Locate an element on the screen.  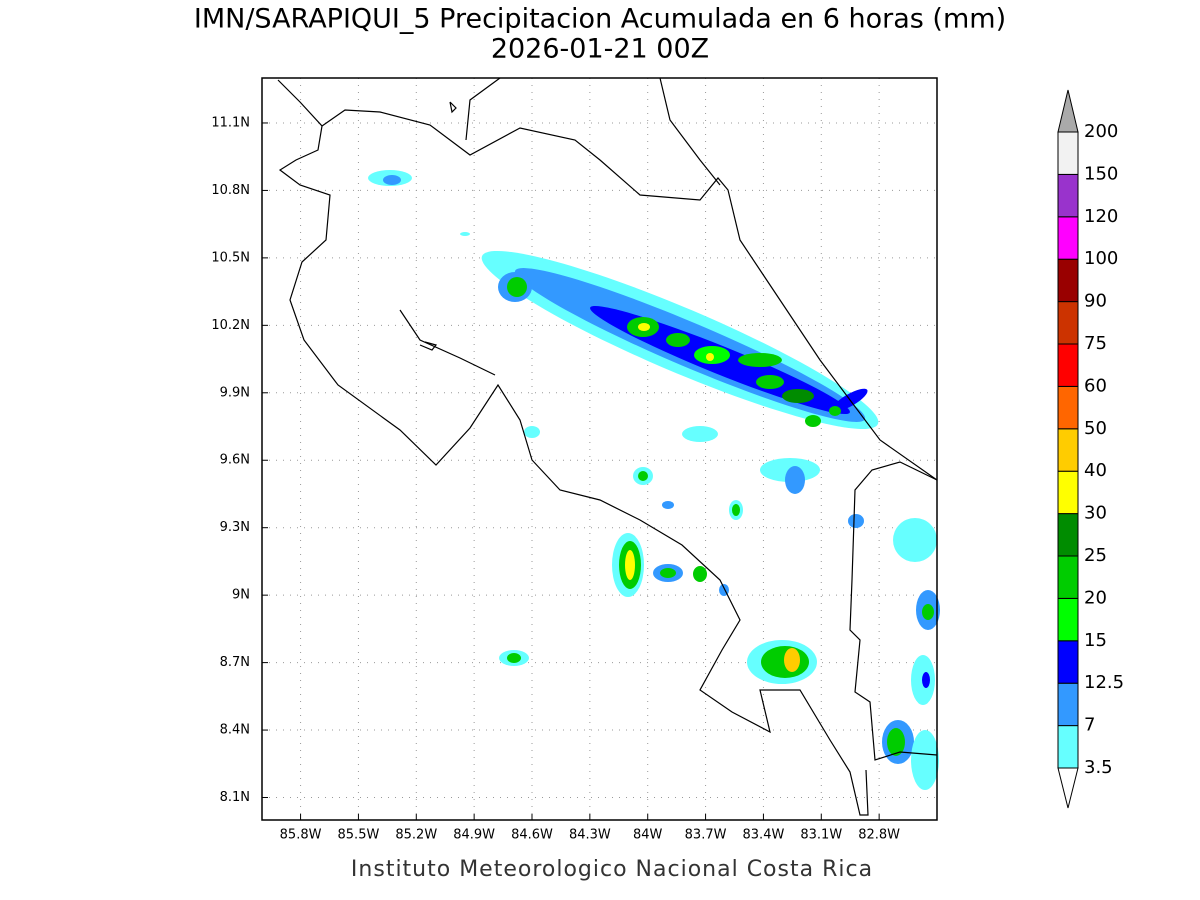
y-tick-label: 9N is located at coordinates (241, 595).